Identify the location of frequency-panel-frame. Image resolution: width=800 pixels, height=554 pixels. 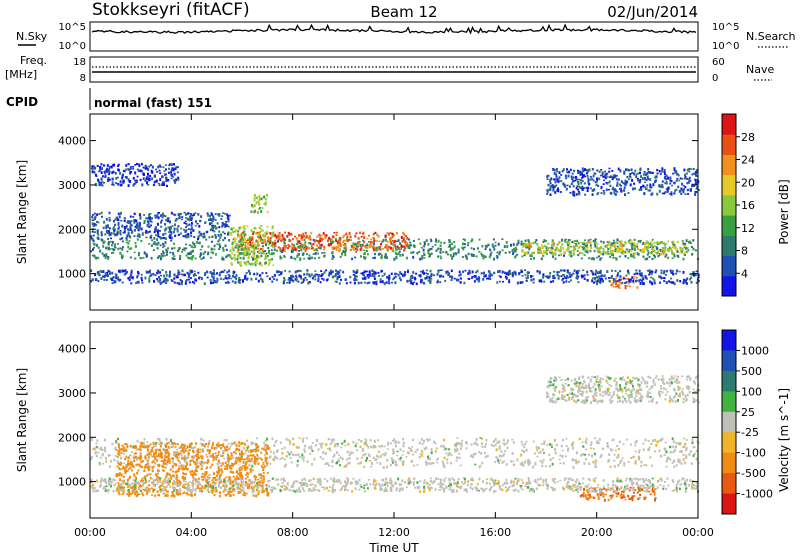
(394, 69).